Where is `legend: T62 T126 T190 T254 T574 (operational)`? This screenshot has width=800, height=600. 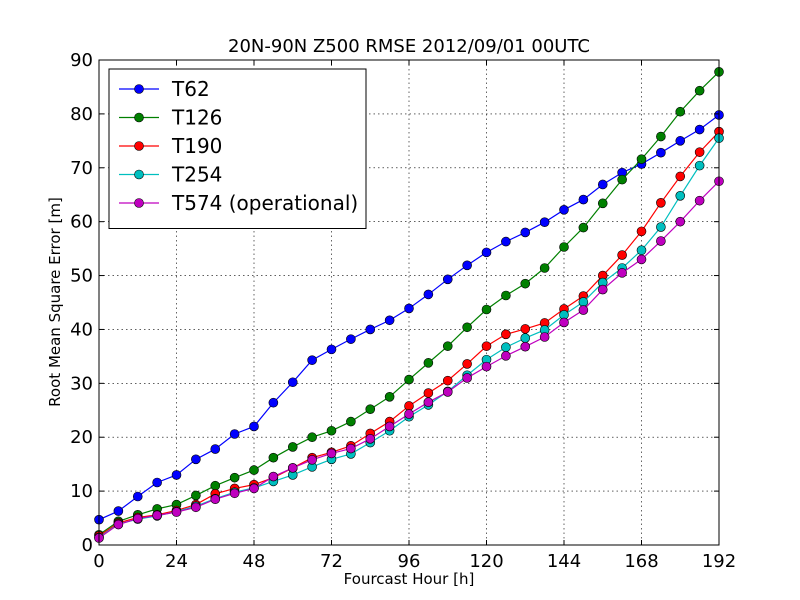
legend: T62 T126 T190 T254 T574 (operational) is located at coordinates (237, 148).